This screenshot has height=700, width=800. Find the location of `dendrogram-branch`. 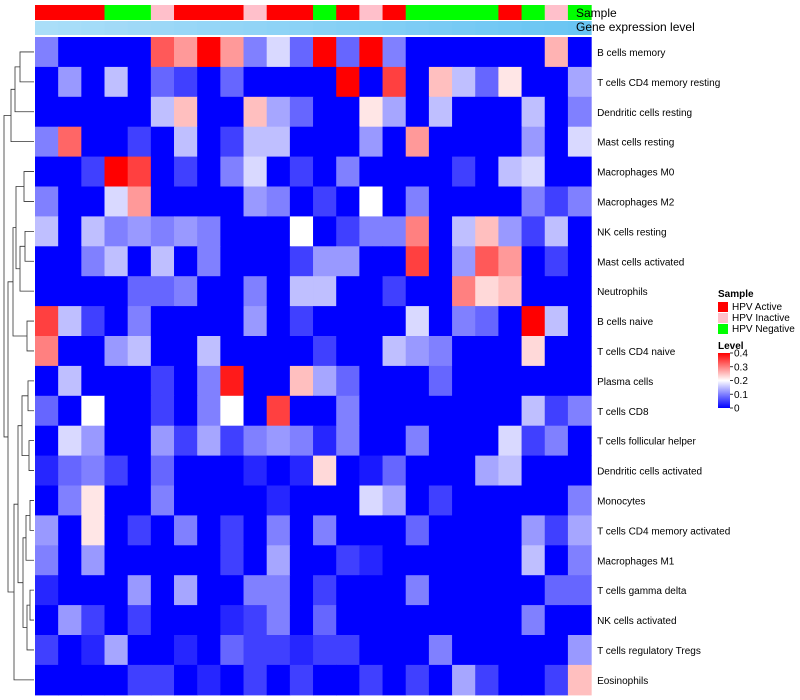

dendrogram-branch is located at coordinates (24, 89).